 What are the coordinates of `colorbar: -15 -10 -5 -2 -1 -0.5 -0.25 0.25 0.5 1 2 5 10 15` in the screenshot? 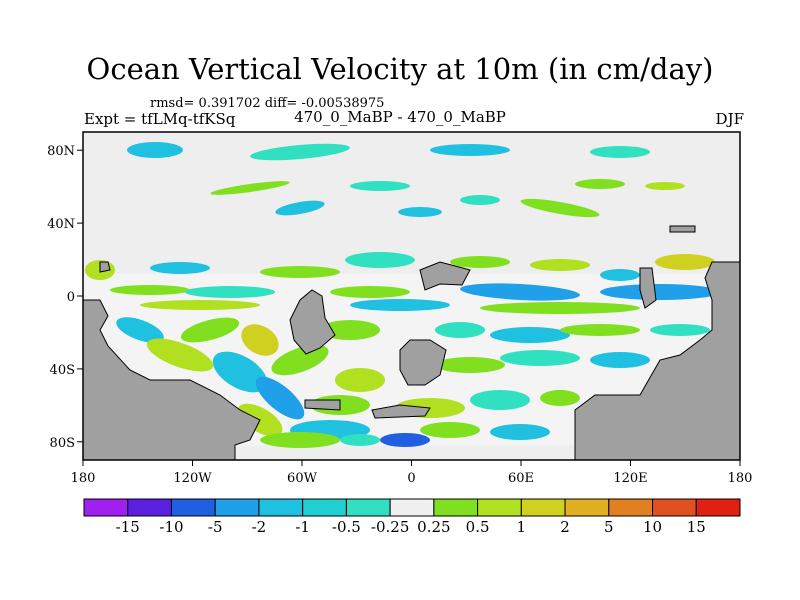 It's located at (412, 517).